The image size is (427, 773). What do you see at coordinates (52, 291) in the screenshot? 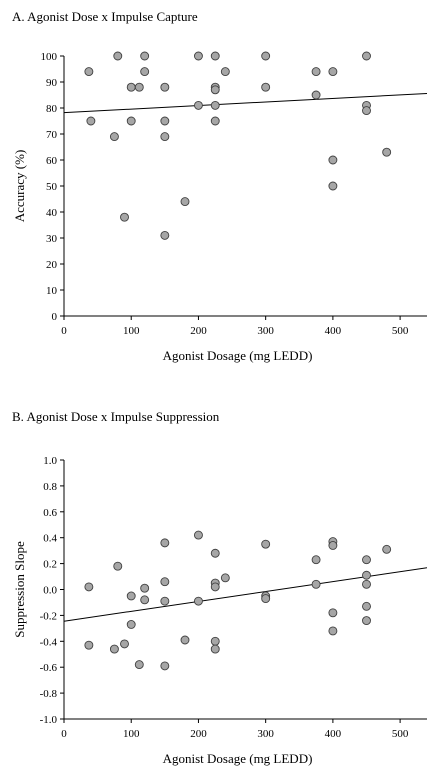
I see `chart-a-y-tick-label: 10` at bounding box center [52, 291].